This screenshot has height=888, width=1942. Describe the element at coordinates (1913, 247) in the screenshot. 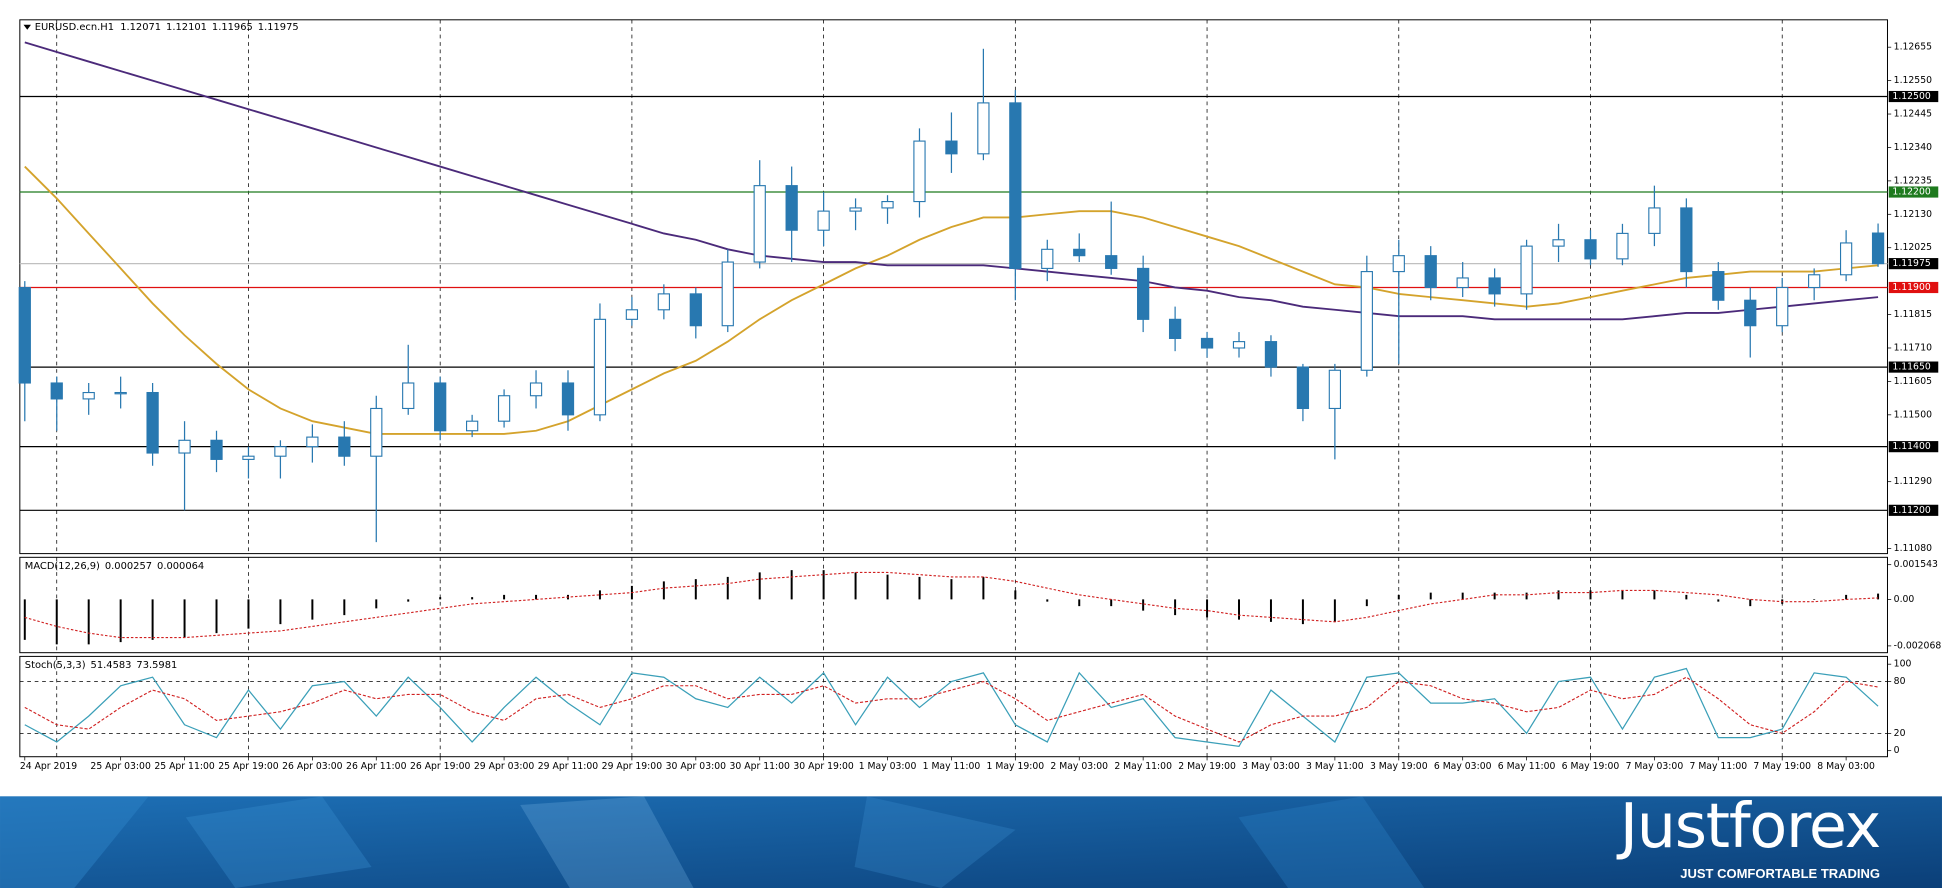

I see `y-tick-label: 1.12025` at that location.